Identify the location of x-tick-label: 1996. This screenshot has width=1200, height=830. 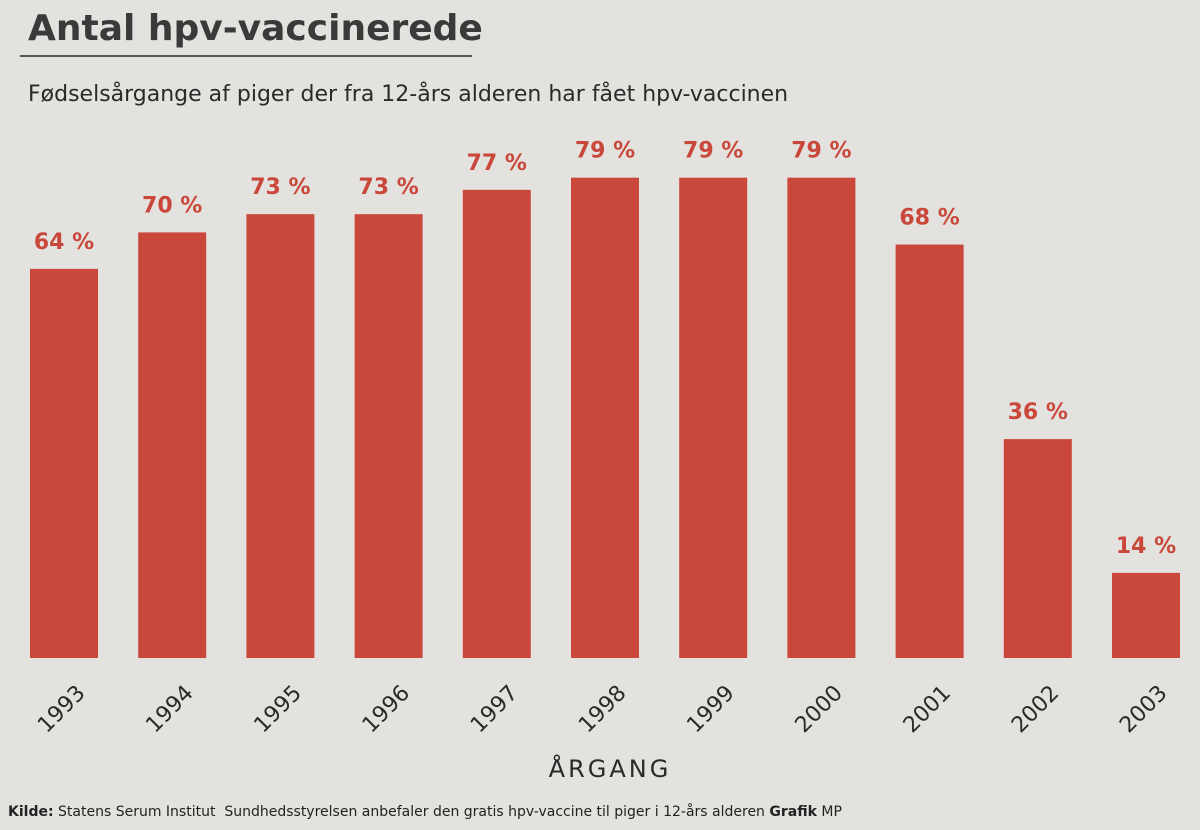
(386, 709).